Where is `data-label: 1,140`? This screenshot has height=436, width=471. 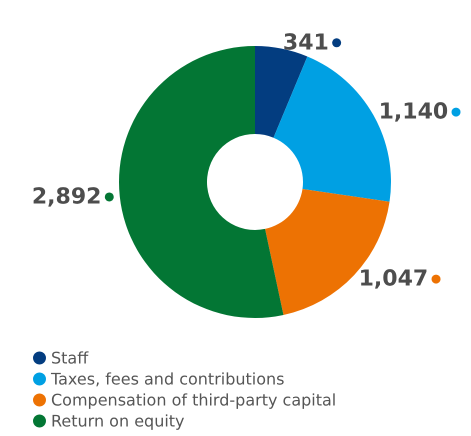 data-label: 1,140 is located at coordinates (413, 112).